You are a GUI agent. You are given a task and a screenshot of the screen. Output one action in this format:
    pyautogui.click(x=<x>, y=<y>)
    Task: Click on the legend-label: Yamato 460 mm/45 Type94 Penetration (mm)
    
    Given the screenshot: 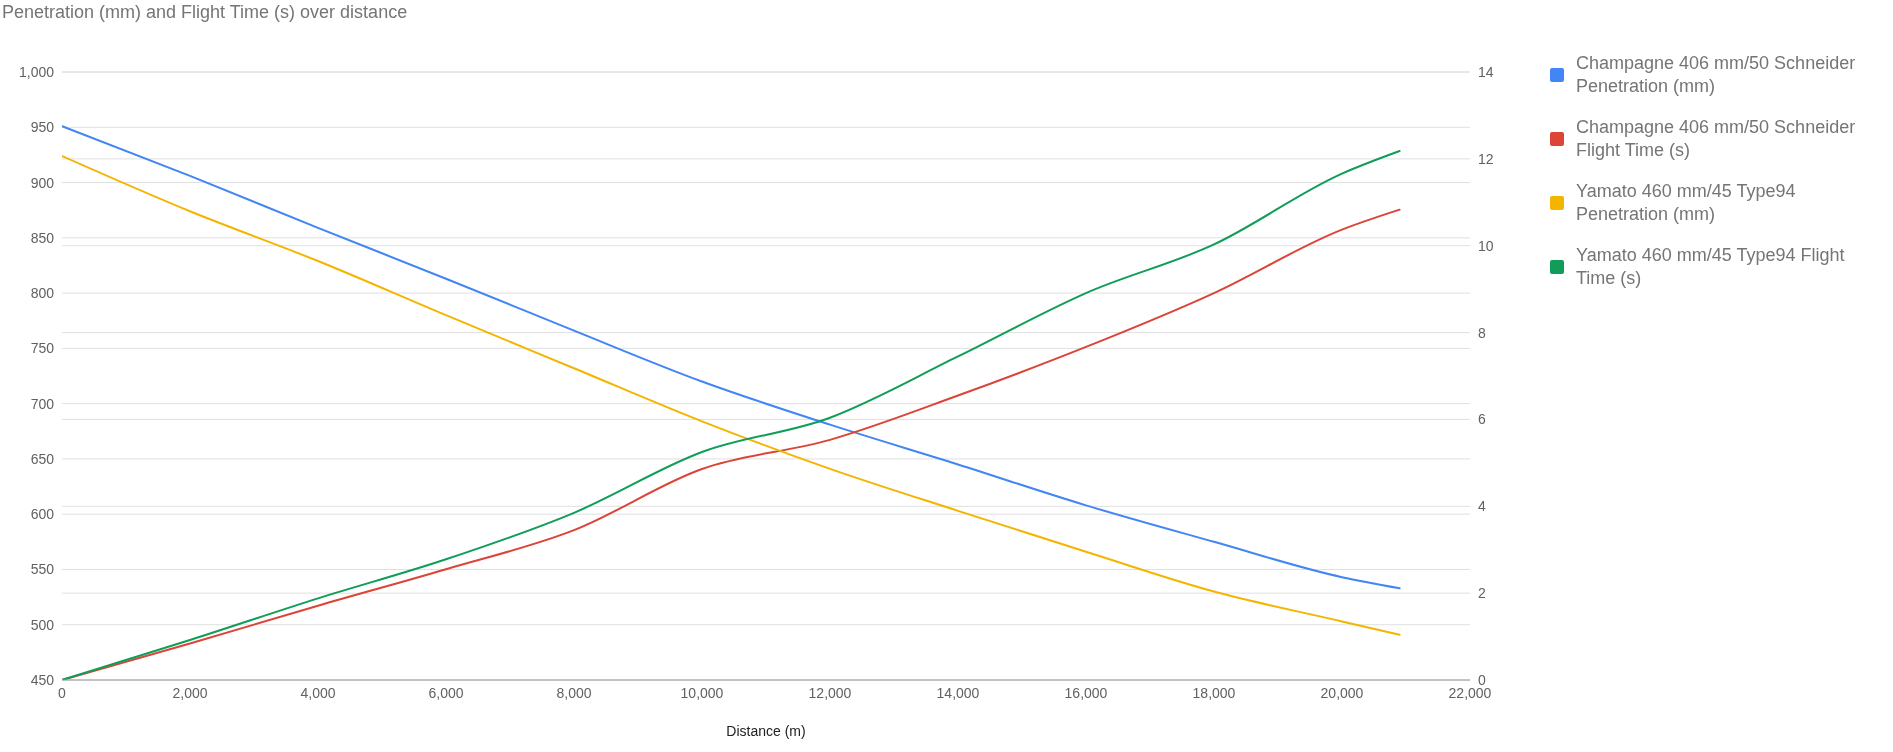 What is the action you would take?
    pyautogui.click(x=1686, y=203)
    